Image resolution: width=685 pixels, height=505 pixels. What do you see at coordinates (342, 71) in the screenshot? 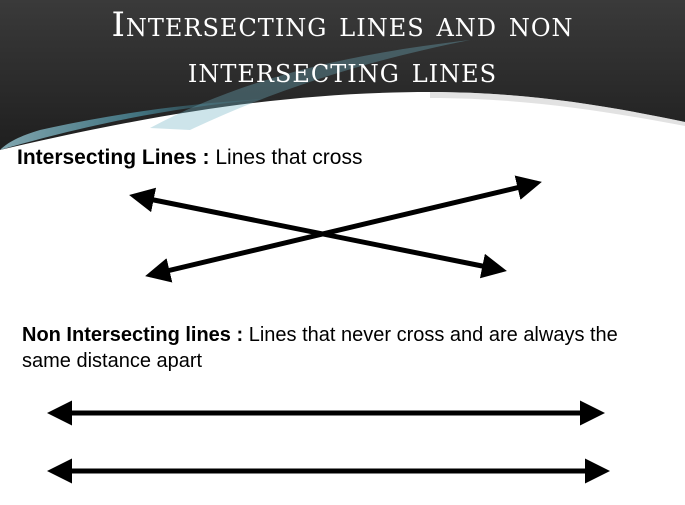
I see `title-line-2: intersecting lines` at bounding box center [342, 71].